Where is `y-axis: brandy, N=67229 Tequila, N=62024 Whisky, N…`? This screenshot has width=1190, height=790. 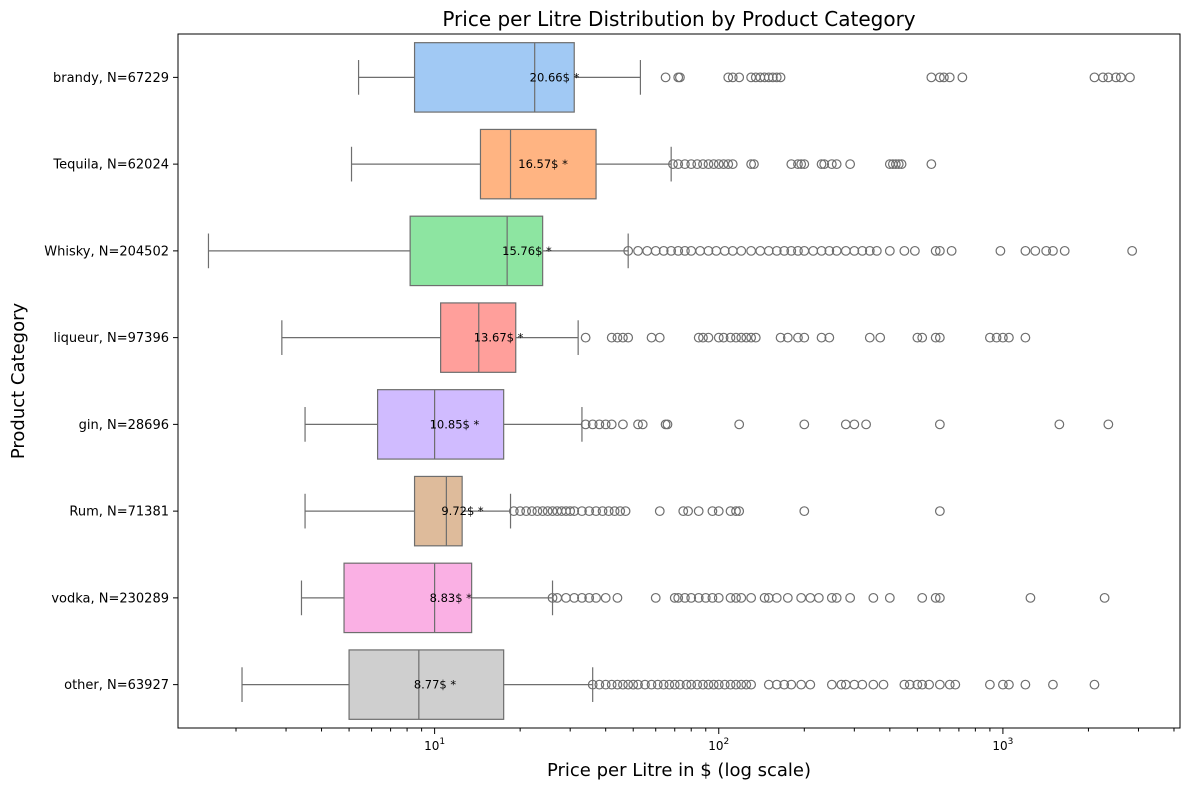 y-axis: brandy, N=67229 Tequila, N=62024 Whisky, N… is located at coordinates (111, 382).